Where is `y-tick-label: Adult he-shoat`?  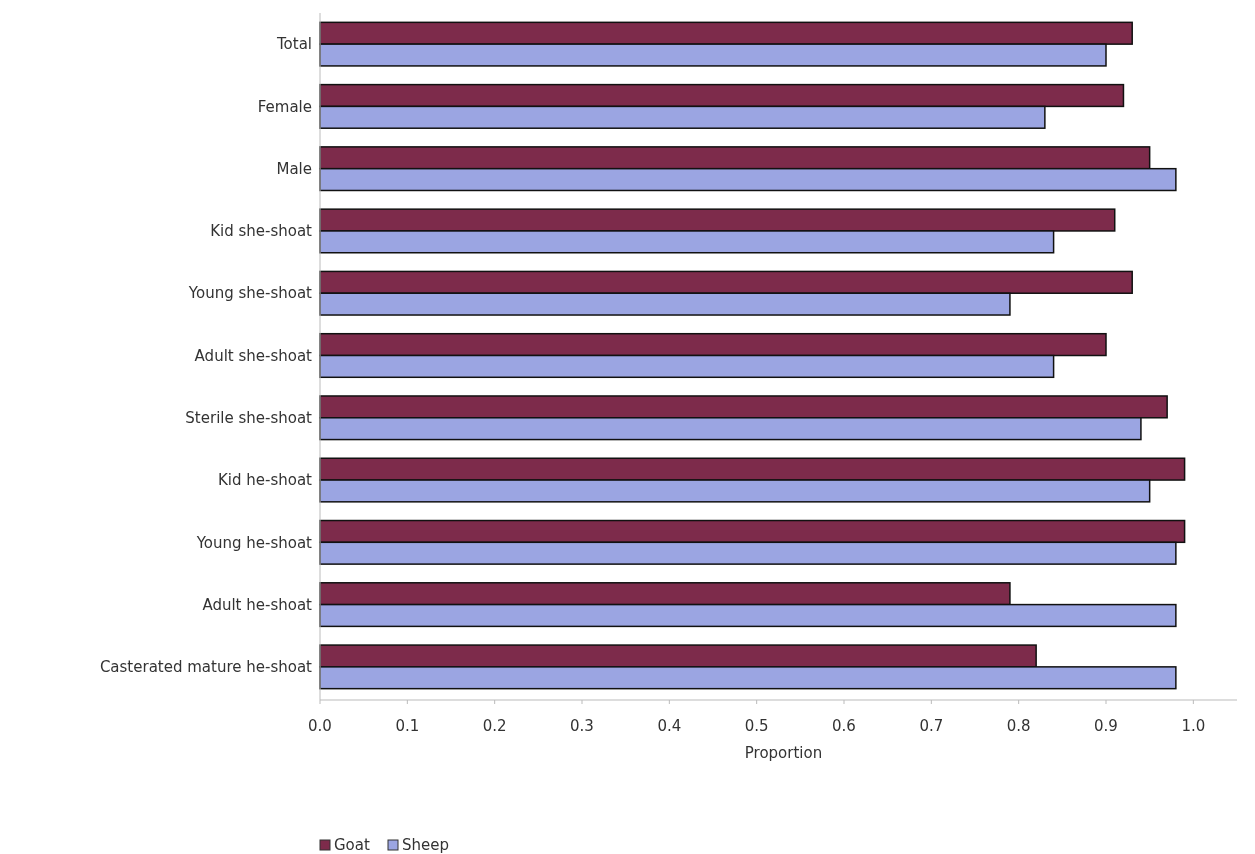
y-tick-label: Adult he-shoat is located at coordinates (257, 604).